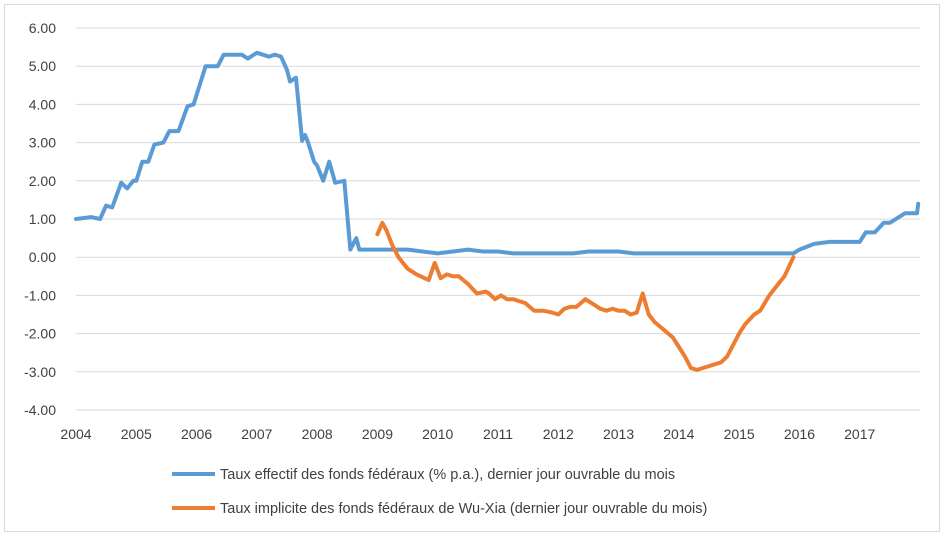 Image resolution: width=946 pixels, height=538 pixels. Describe the element at coordinates (42, 143) in the screenshot. I see `y-tick-label: 3.00` at that location.